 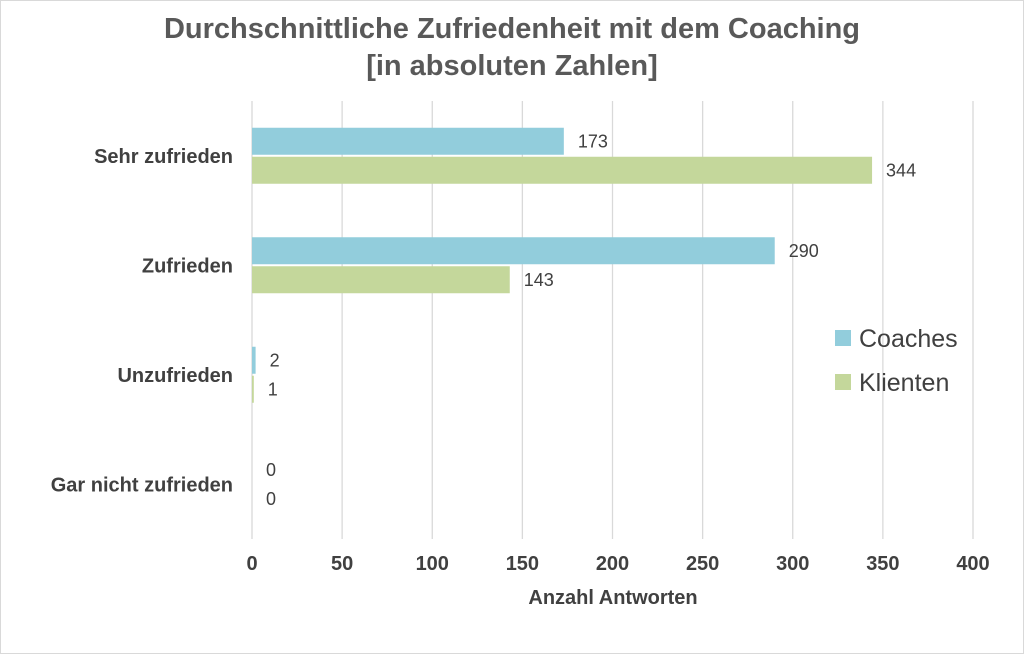 I want to click on chart-title-line-2: [in absoluten Zahlen], so click(x=512, y=66).